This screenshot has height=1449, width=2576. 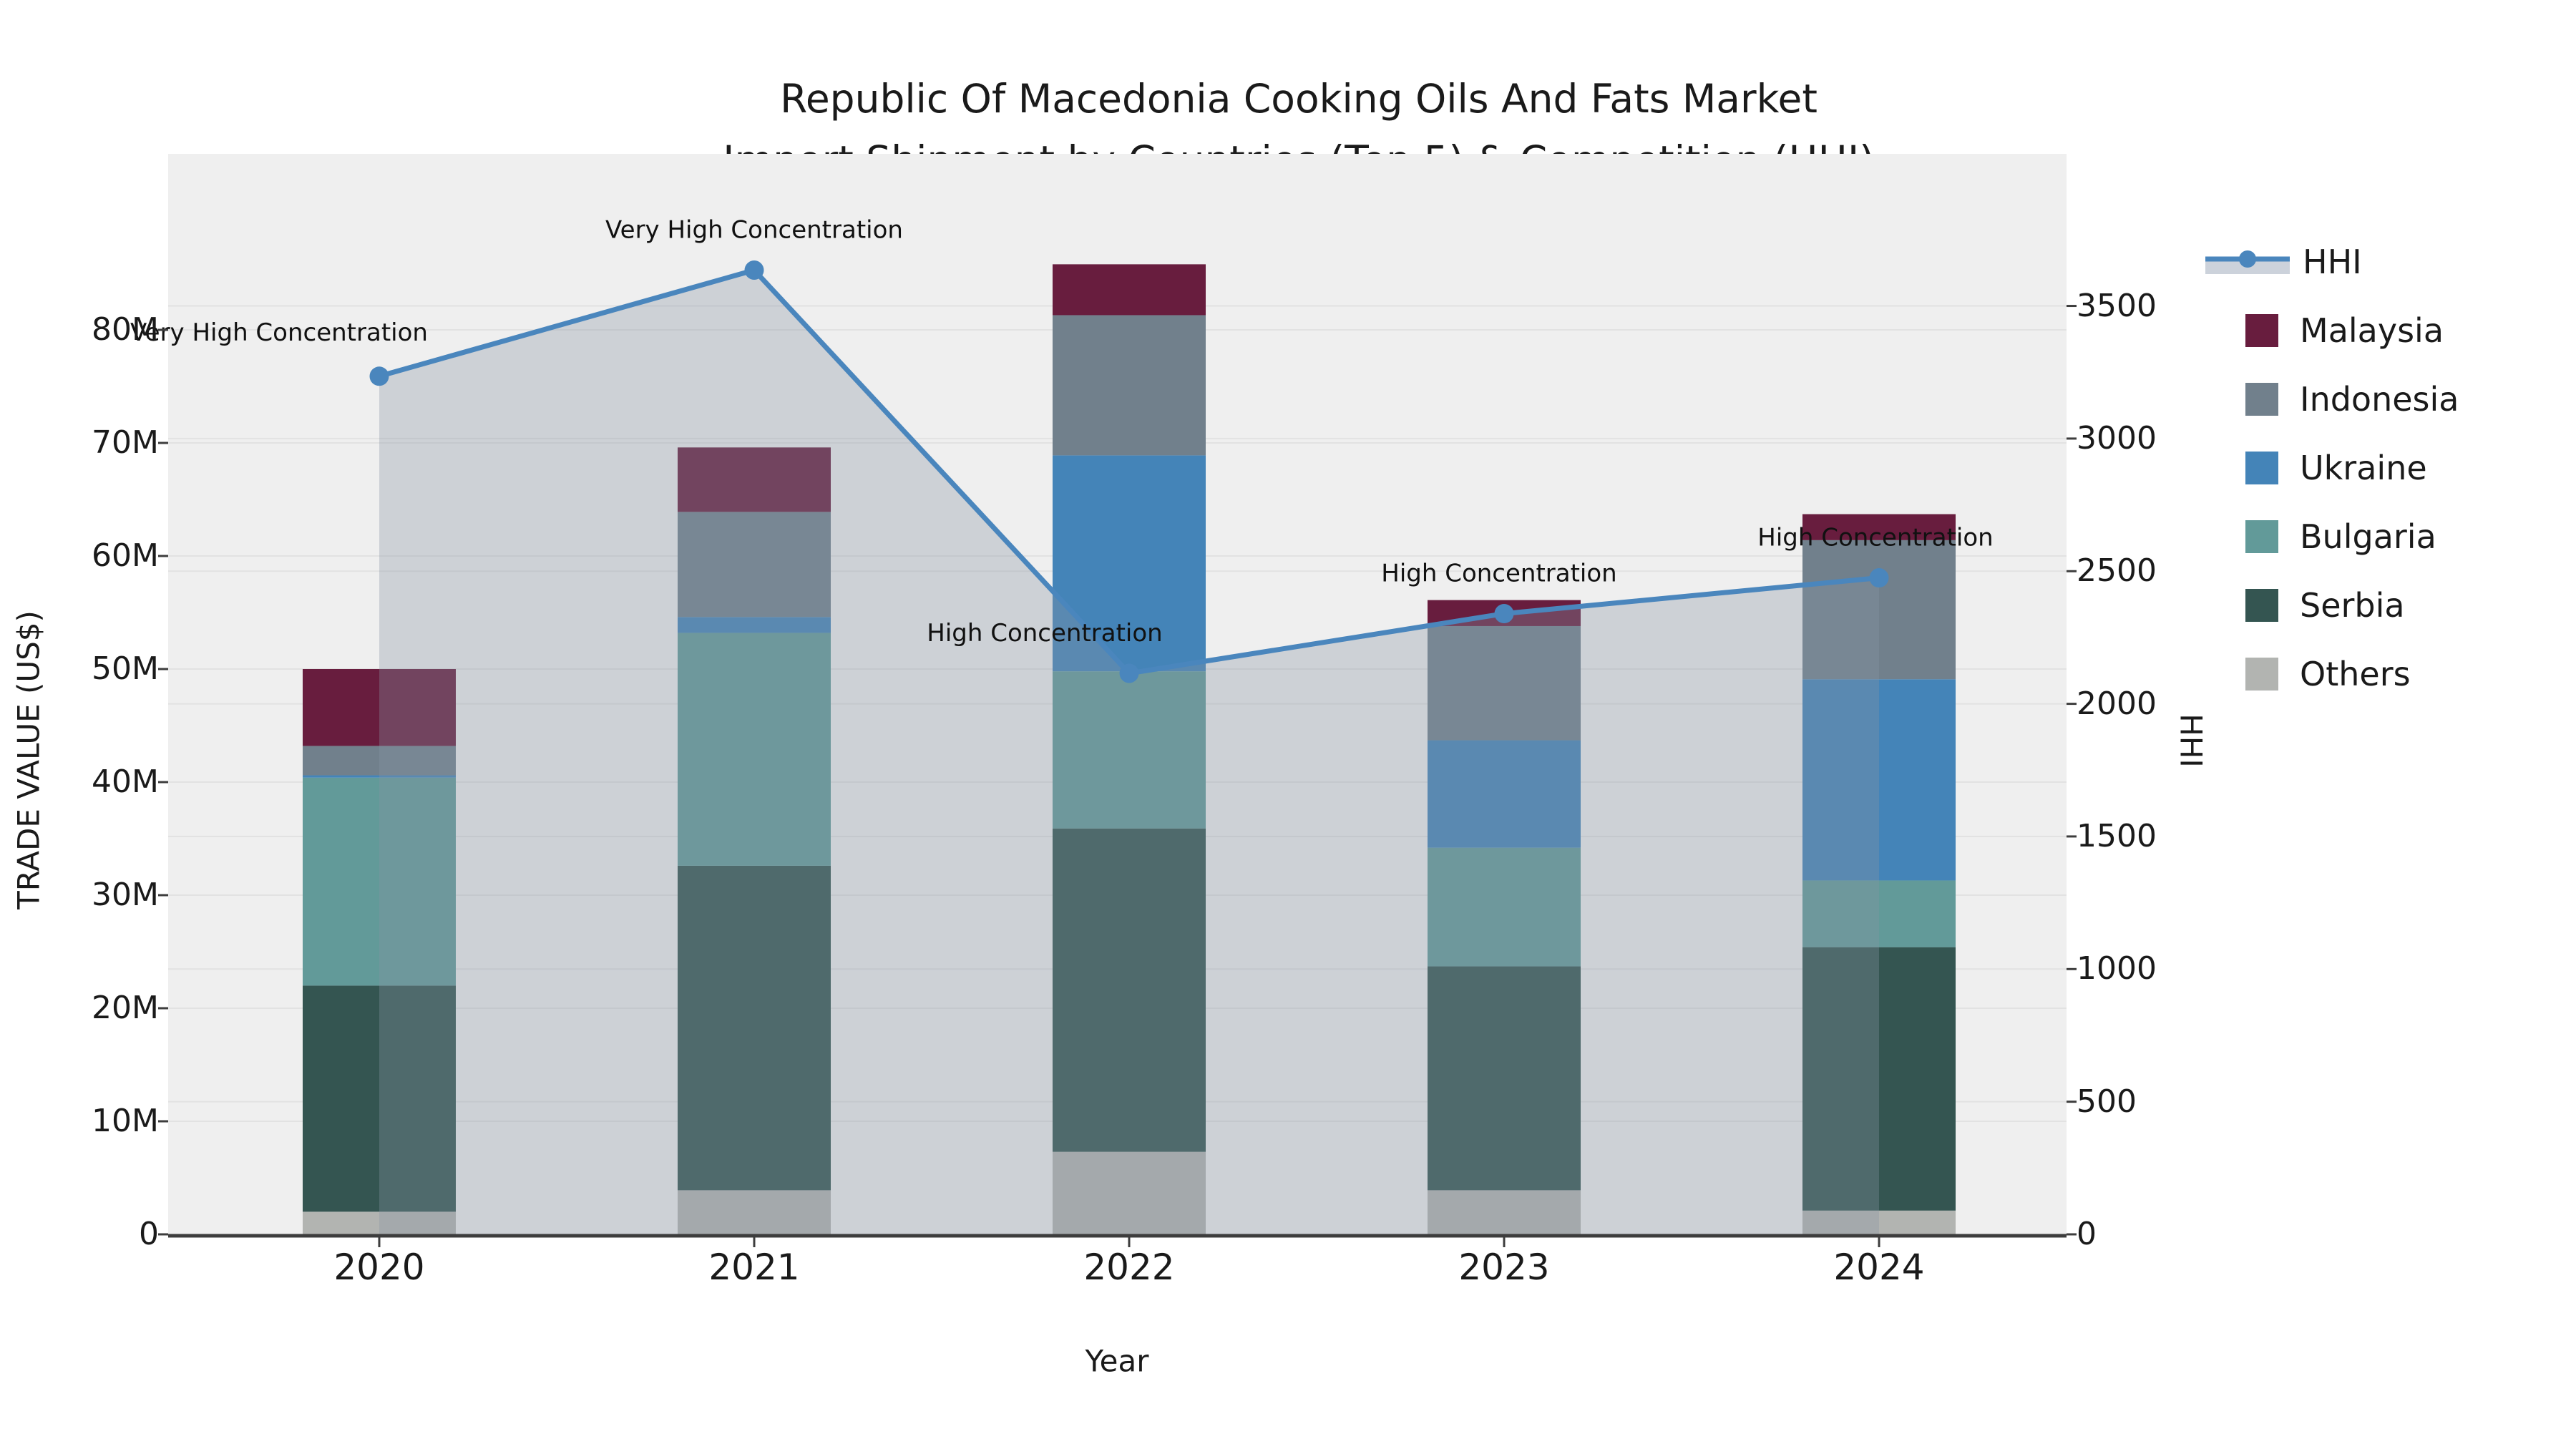 I want to click on legend-swatch-ukraine, so click(x=2261, y=468).